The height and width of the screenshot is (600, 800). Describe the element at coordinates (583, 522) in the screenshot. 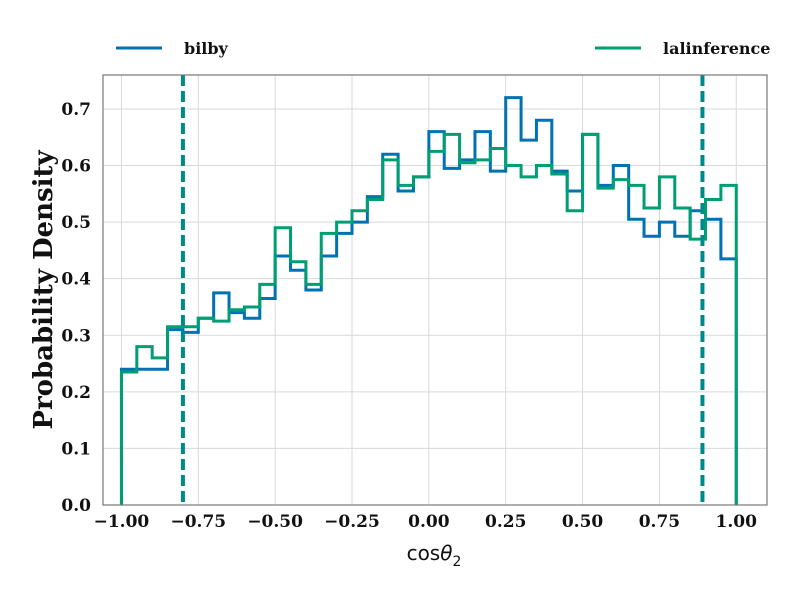

I see `x-tick-label: 0.50` at that location.